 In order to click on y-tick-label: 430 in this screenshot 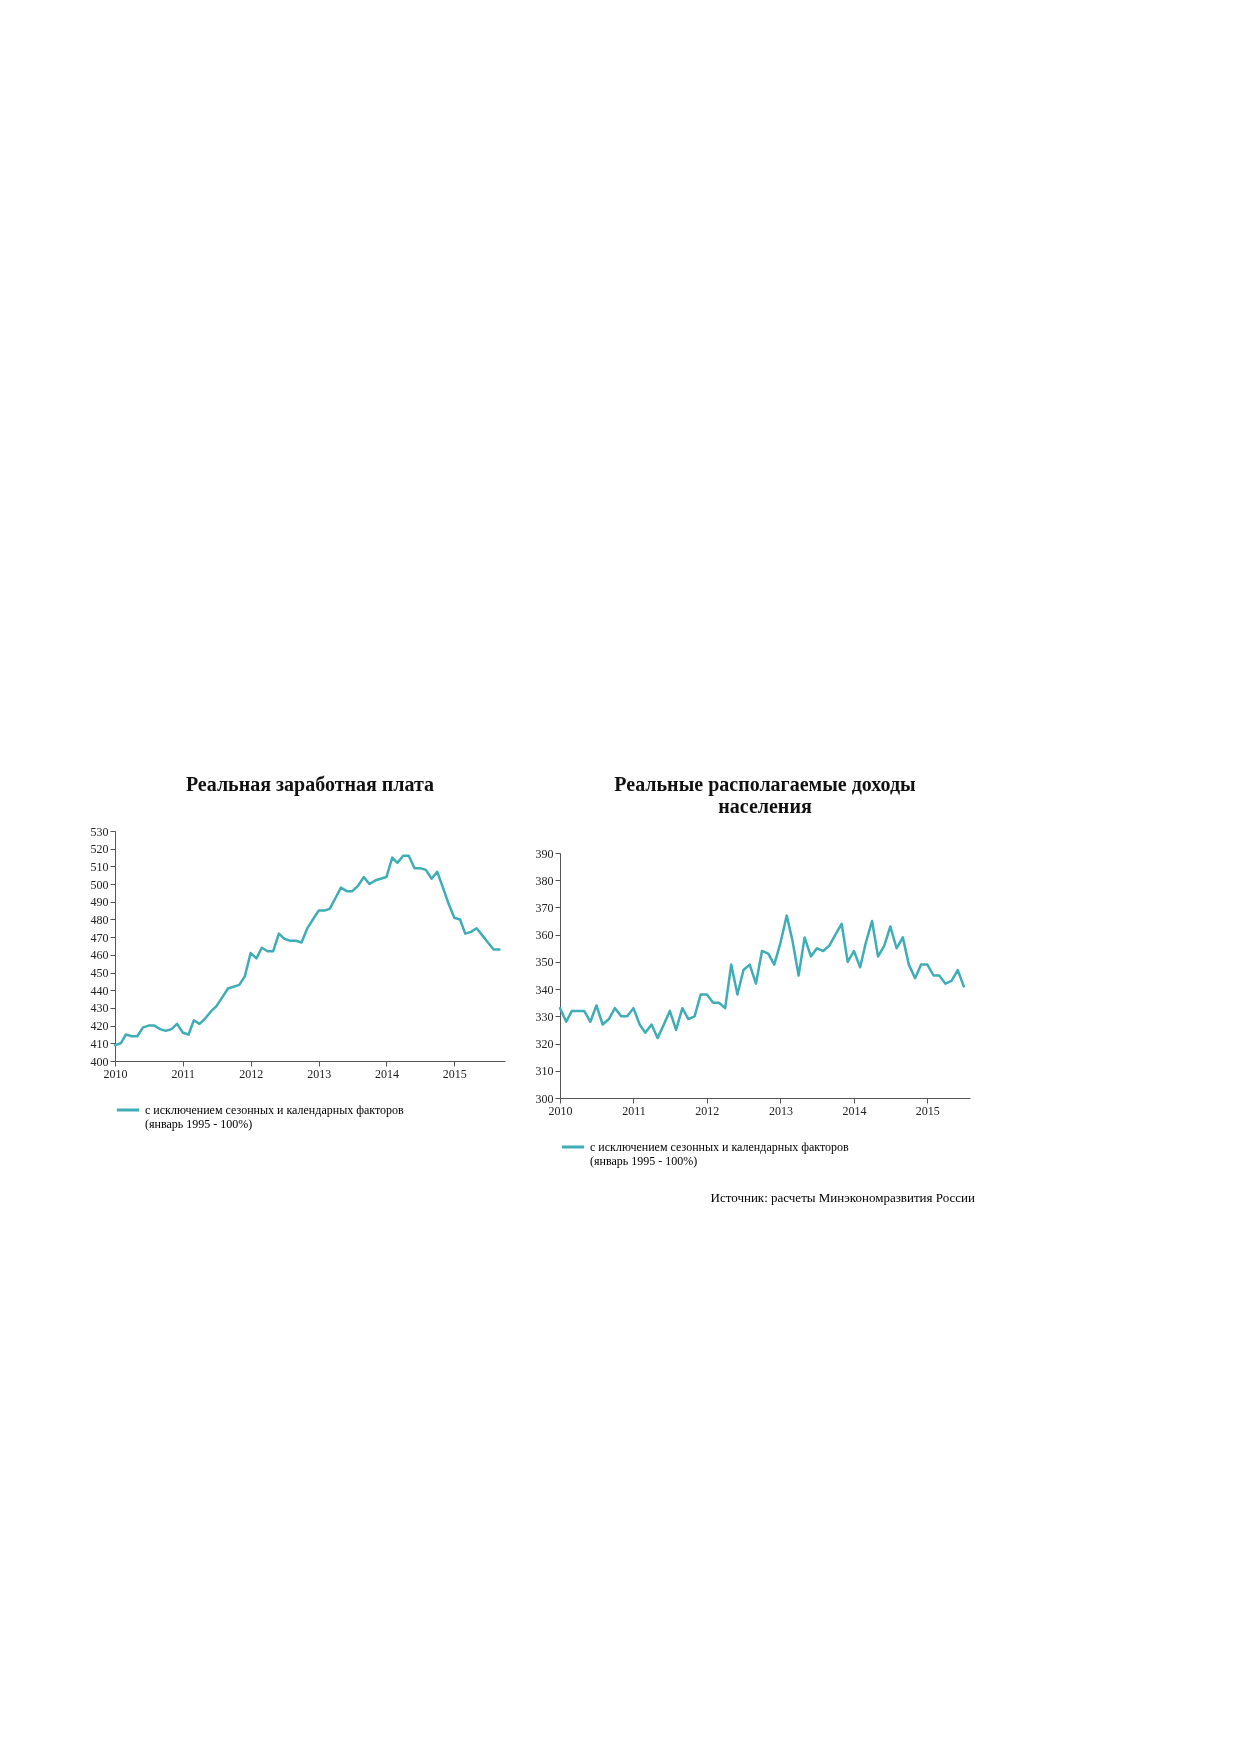, I will do `click(99, 1008)`.